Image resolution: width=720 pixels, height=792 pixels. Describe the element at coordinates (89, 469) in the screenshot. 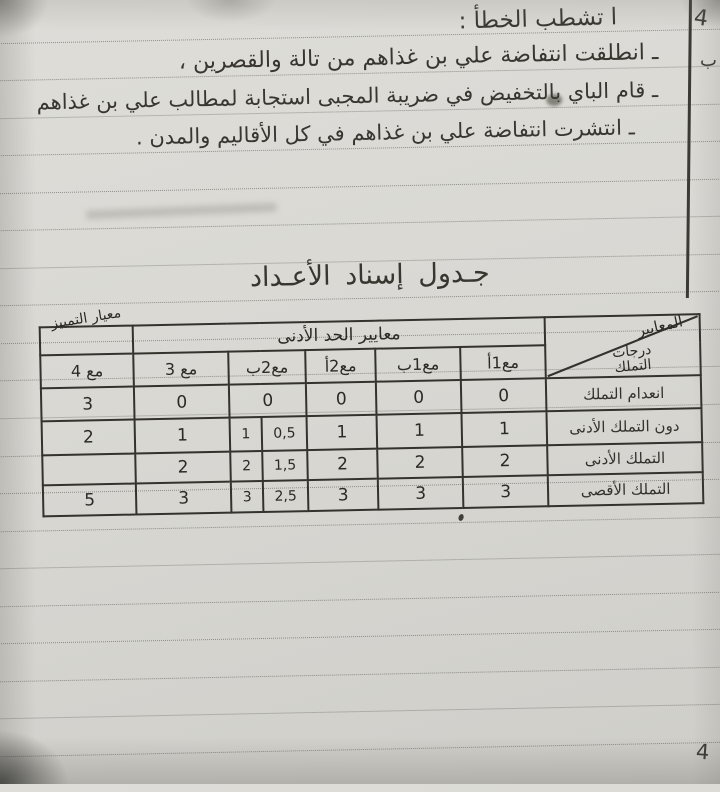

I see `cell-r2-m4` at that location.